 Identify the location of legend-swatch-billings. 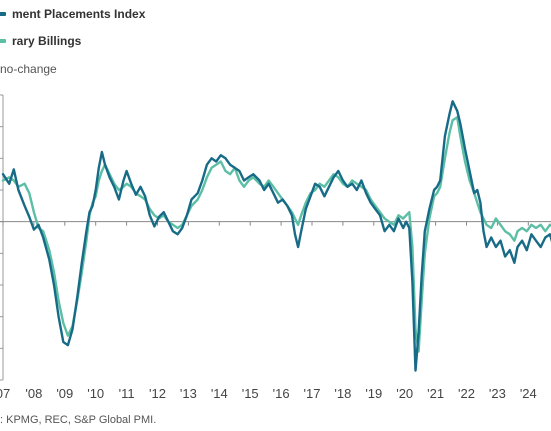
(3, 41).